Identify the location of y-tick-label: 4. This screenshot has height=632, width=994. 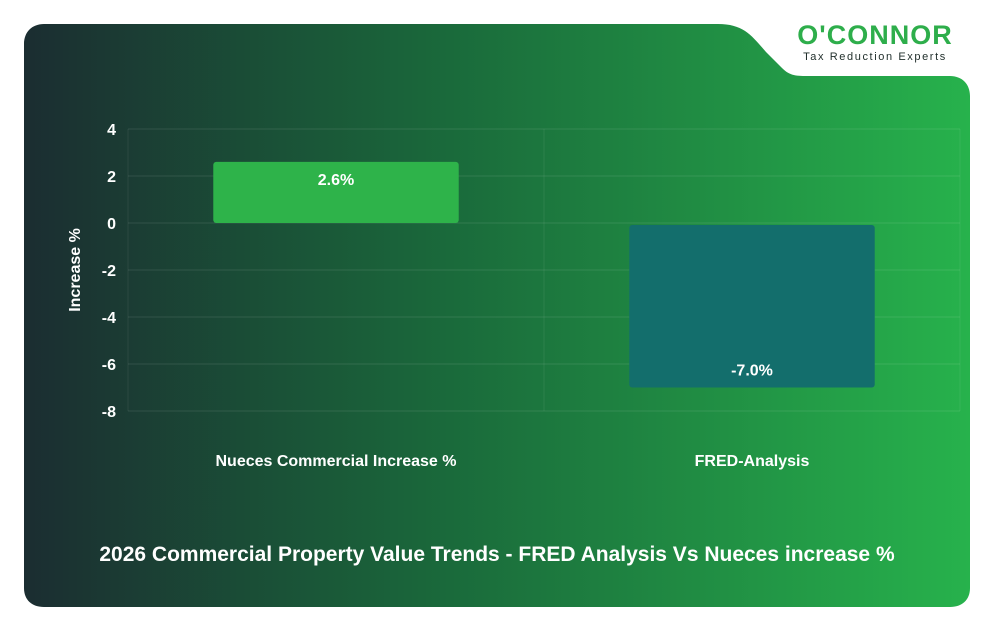
(111, 130).